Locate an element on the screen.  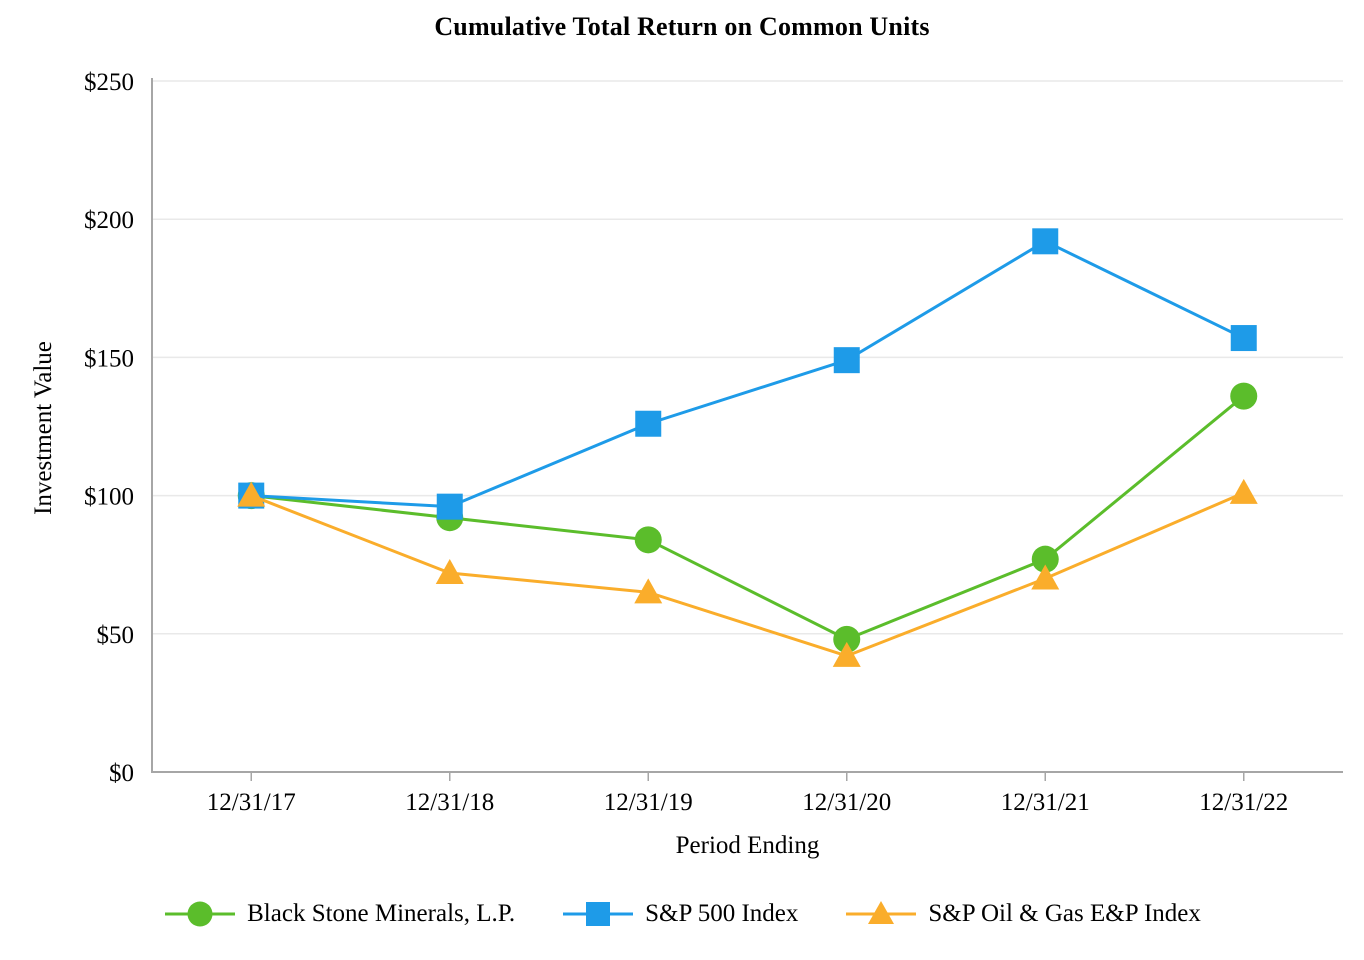
y-tick-label: $50 is located at coordinates (116, 635).